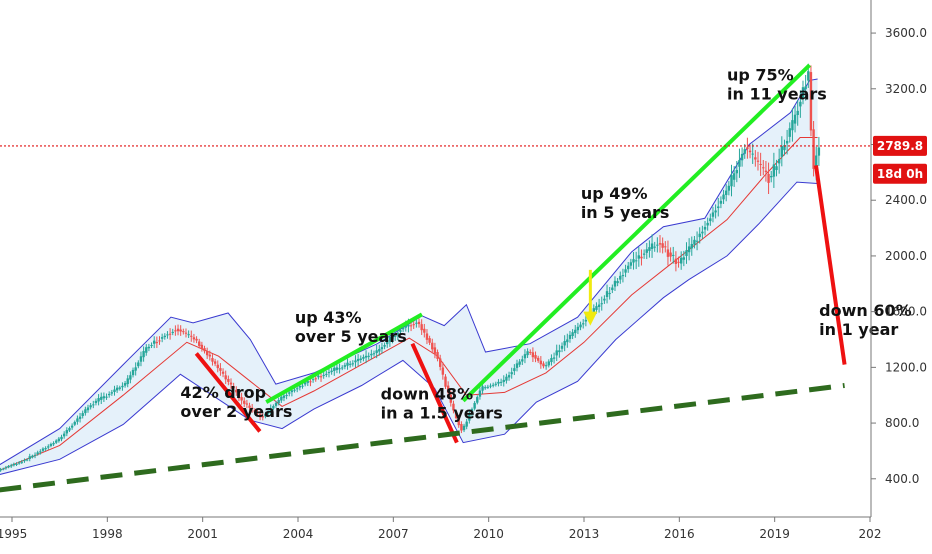 This screenshot has height=554, width=932. I want to click on x-tick-label: 202, so click(870, 534).